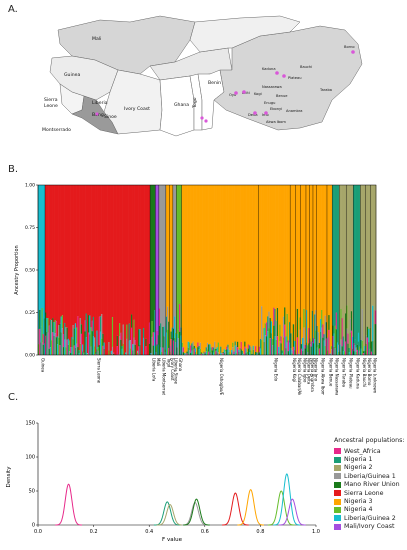  What do you see at coordinates (358, 373) in the screenshot?
I see `admixture-category-label: Nigeria Kaduna` at bounding box center [358, 373].